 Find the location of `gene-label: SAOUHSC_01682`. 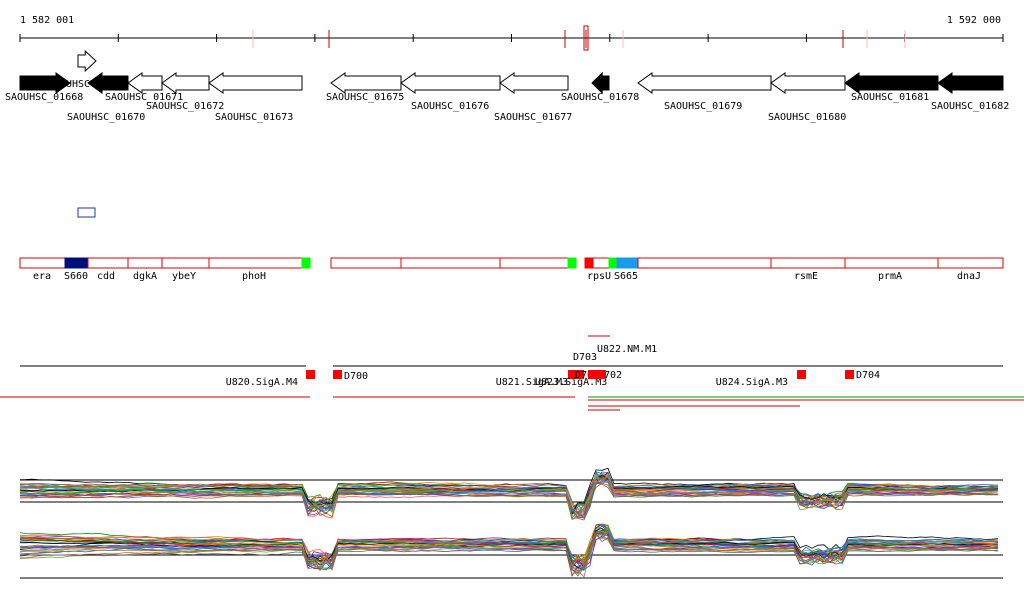

gene-label: SAOUHSC_01682 is located at coordinates (970, 106).